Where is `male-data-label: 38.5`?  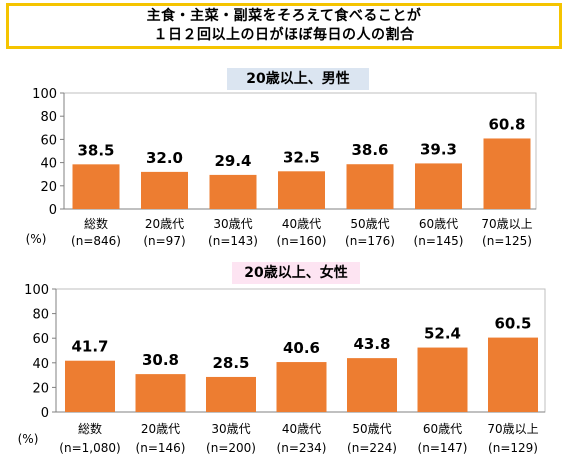
male-data-label: 38.5 is located at coordinates (95, 150).